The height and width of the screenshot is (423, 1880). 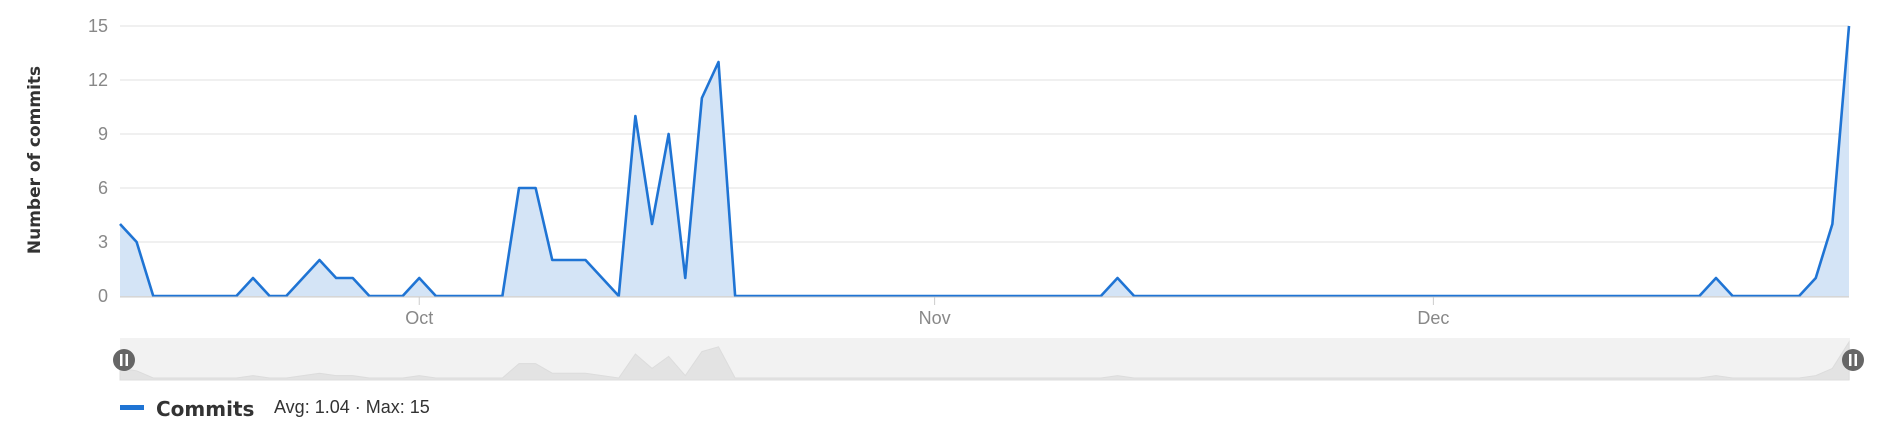 What do you see at coordinates (984, 312) in the screenshot?
I see `x-axis: Oct Nov Dec` at bounding box center [984, 312].